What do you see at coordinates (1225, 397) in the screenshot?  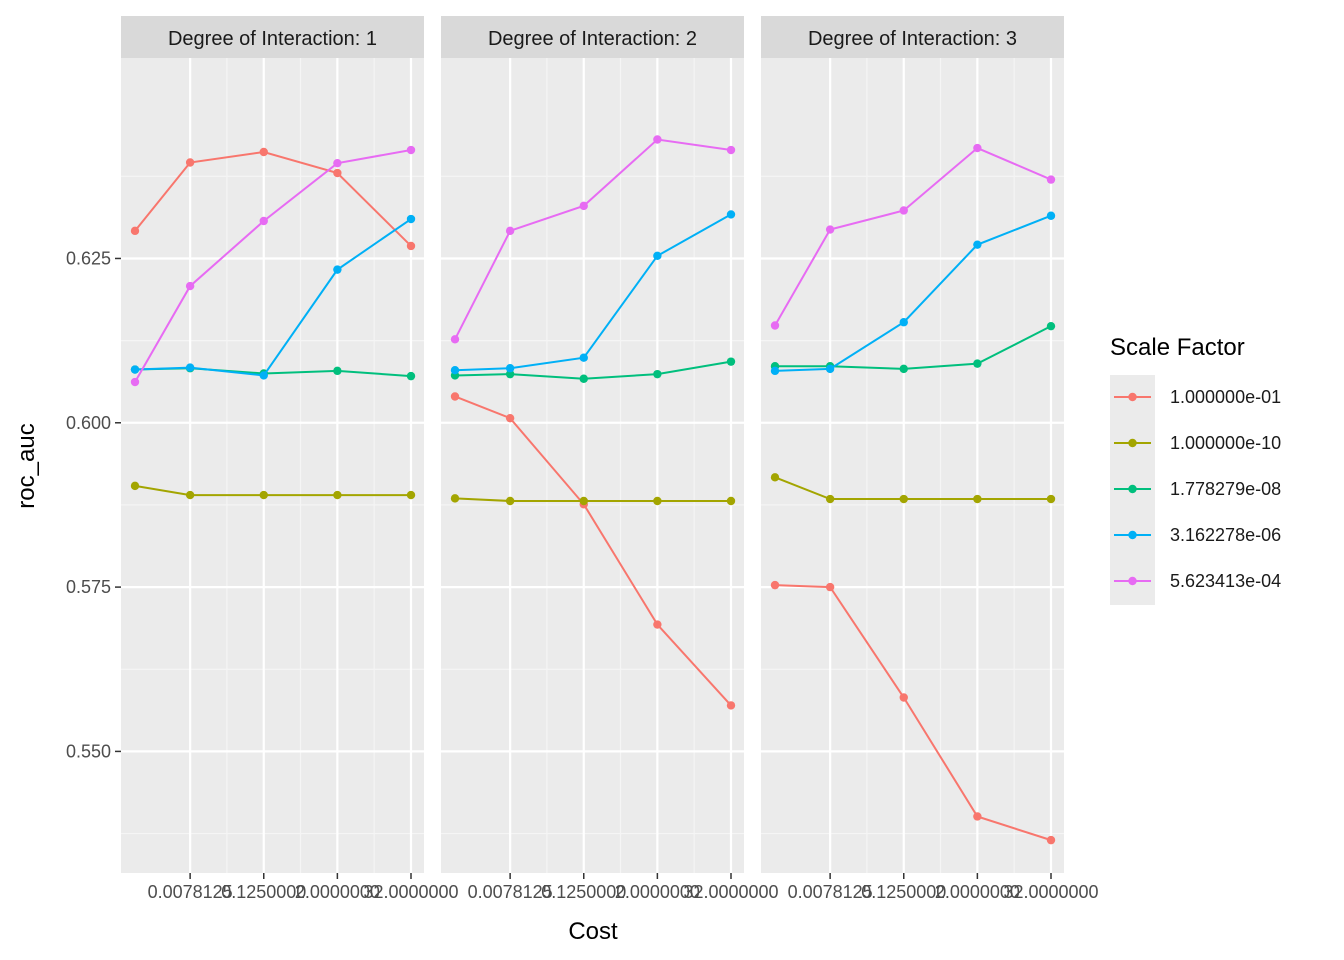 I see `legend-label: 1.000000e-01` at bounding box center [1225, 397].